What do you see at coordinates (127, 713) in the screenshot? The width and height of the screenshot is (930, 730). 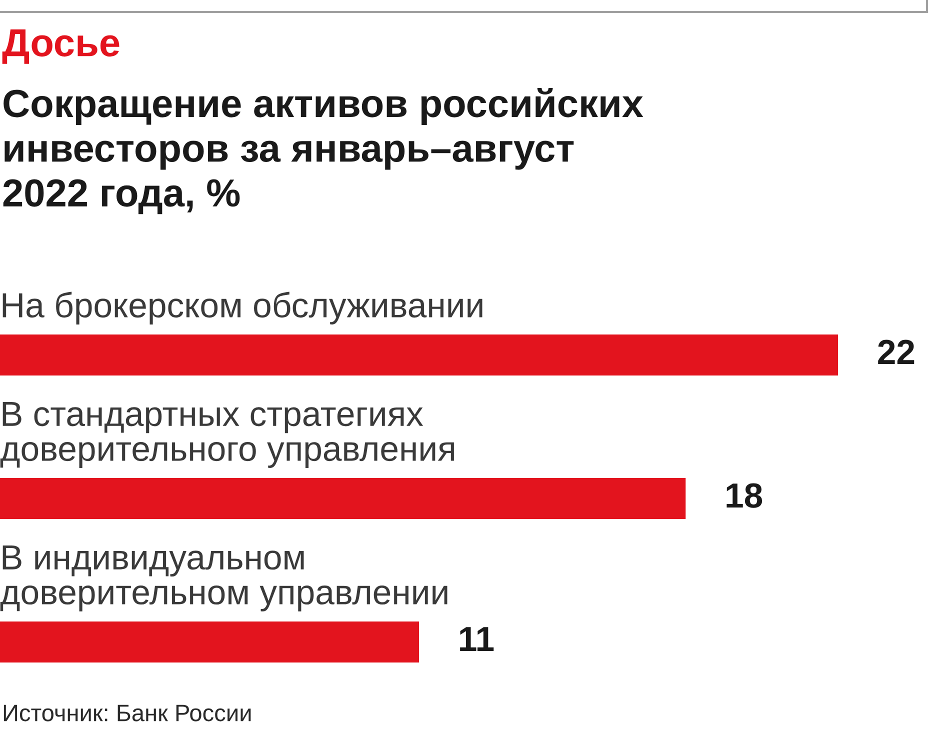 I see `text: Источник: Банк России` at bounding box center [127, 713].